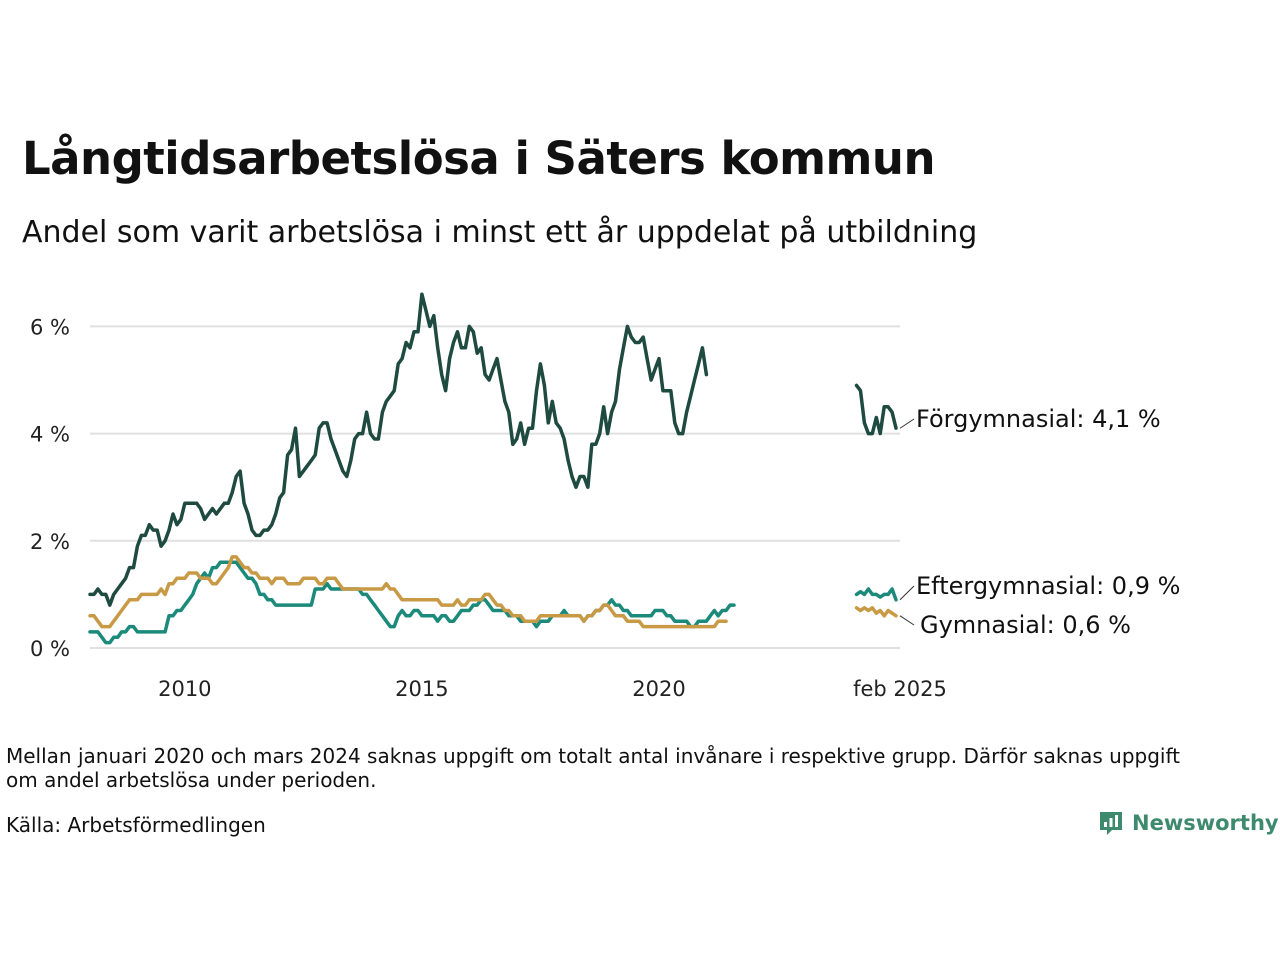 This screenshot has height=960, width=1280. Describe the element at coordinates (900, 689) in the screenshot. I see `x-tick-label: feb 2025` at that location.